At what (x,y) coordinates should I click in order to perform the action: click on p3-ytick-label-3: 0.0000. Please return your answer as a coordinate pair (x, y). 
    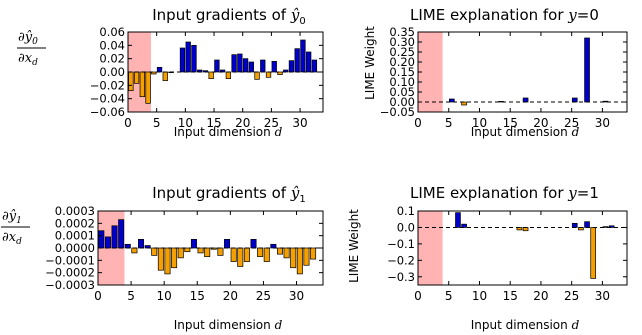
    Looking at the image, I should click on (75, 248).